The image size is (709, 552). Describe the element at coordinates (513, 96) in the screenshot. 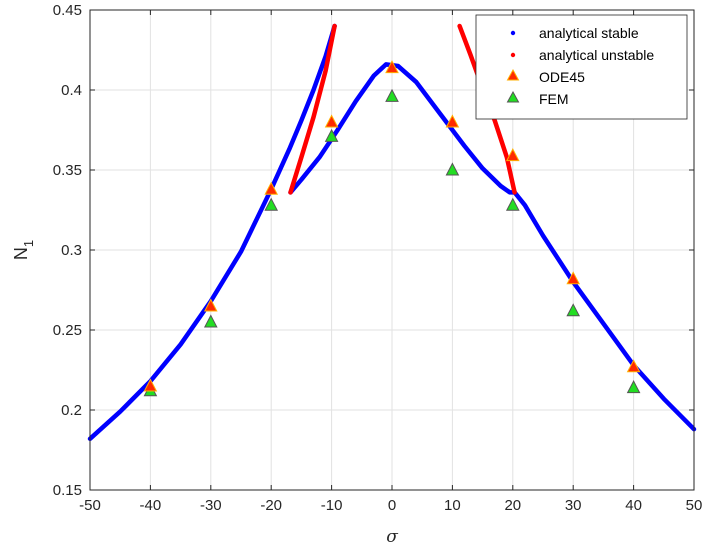

I see `legend-fem-marker` at that location.